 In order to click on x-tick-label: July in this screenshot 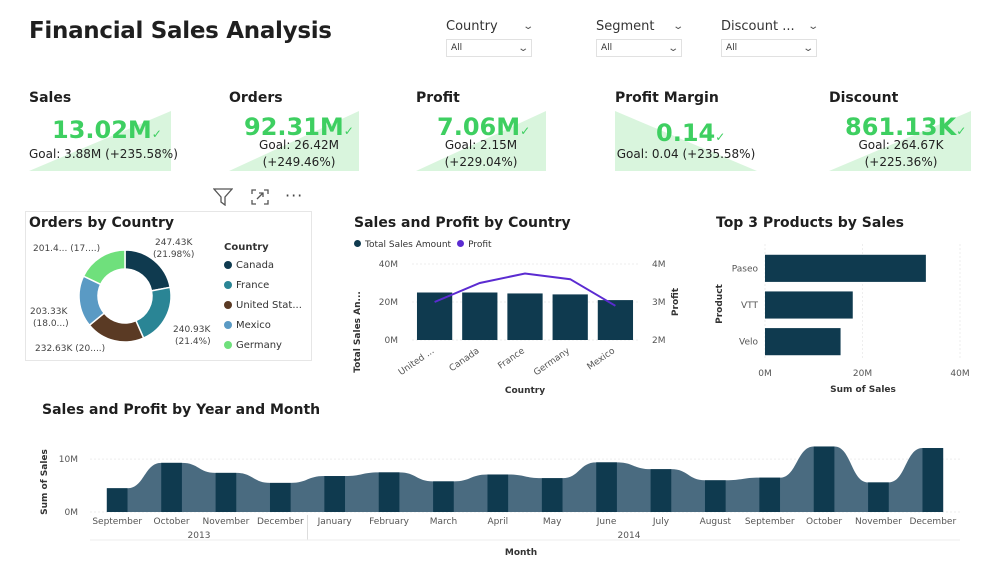, I will do `click(661, 522)`.